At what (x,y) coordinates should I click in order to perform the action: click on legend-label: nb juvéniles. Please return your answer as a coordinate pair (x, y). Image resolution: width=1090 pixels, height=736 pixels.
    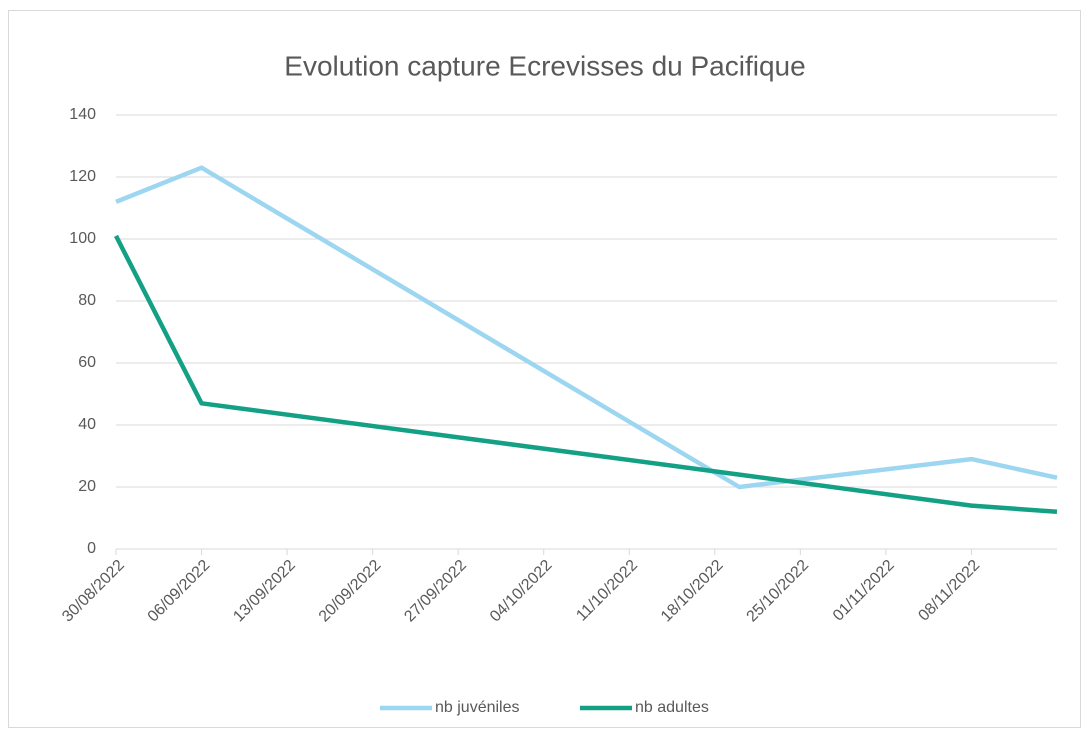
    Looking at the image, I should click on (477, 707).